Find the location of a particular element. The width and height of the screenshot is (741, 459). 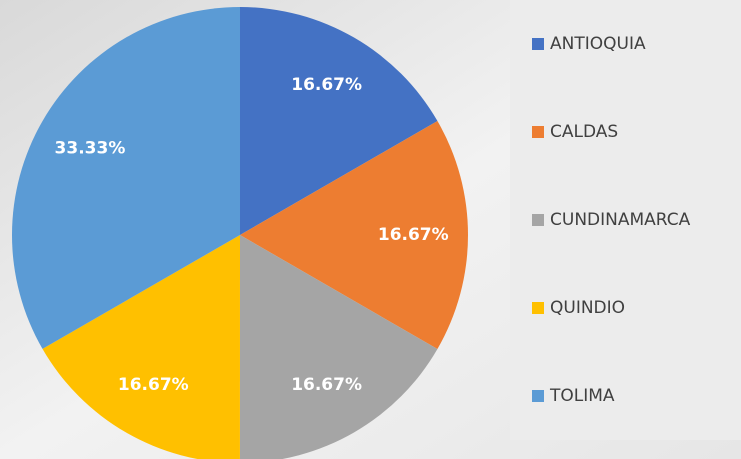

legend-label: CALDAS is located at coordinates (584, 132).